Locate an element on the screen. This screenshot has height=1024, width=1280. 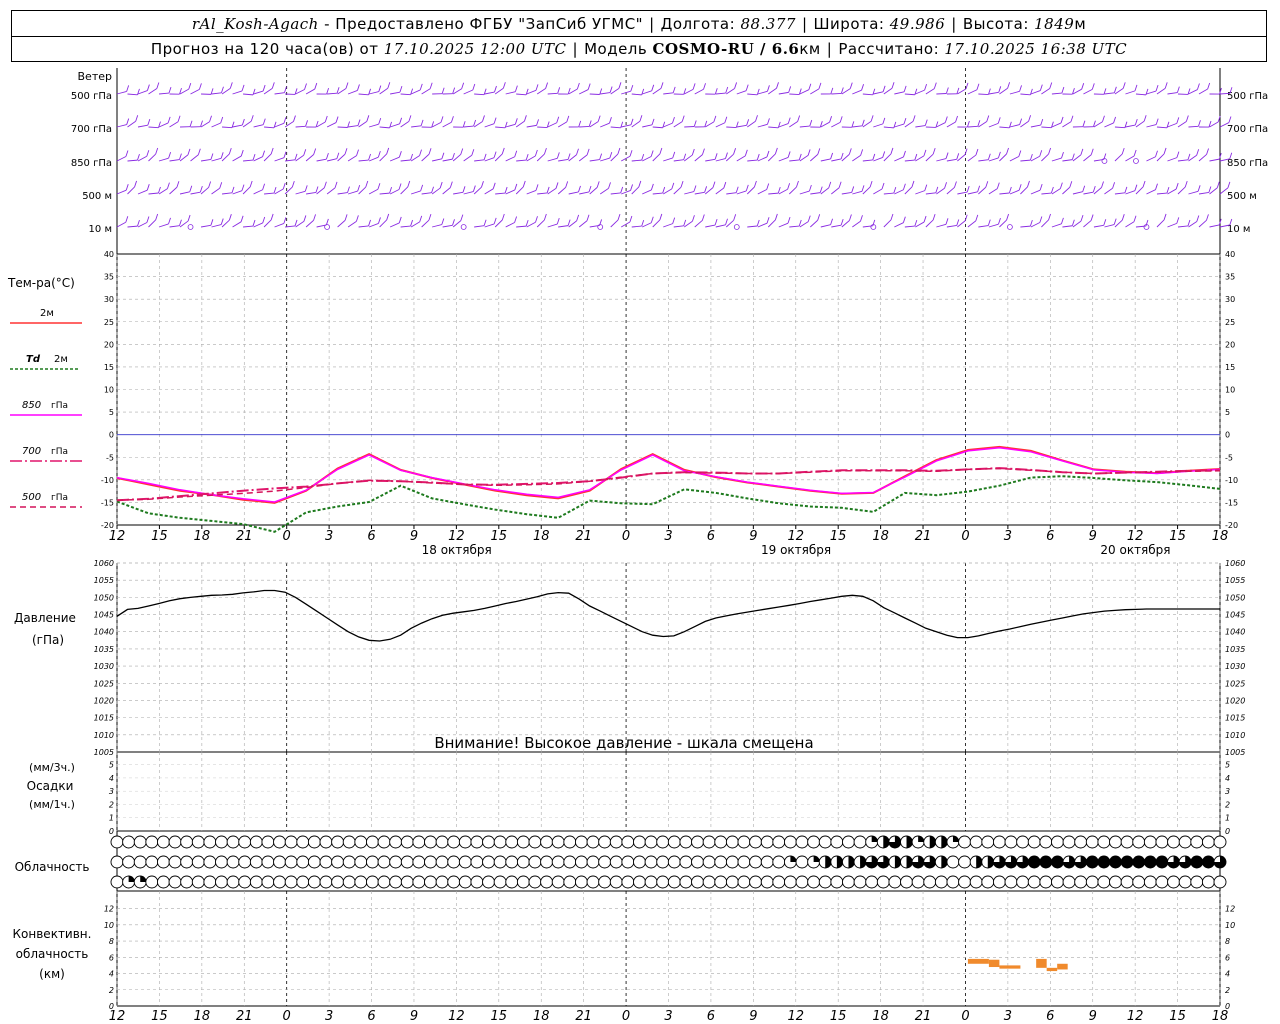
pressure-ytick-left: 1010 is located at coordinates (104, 735).